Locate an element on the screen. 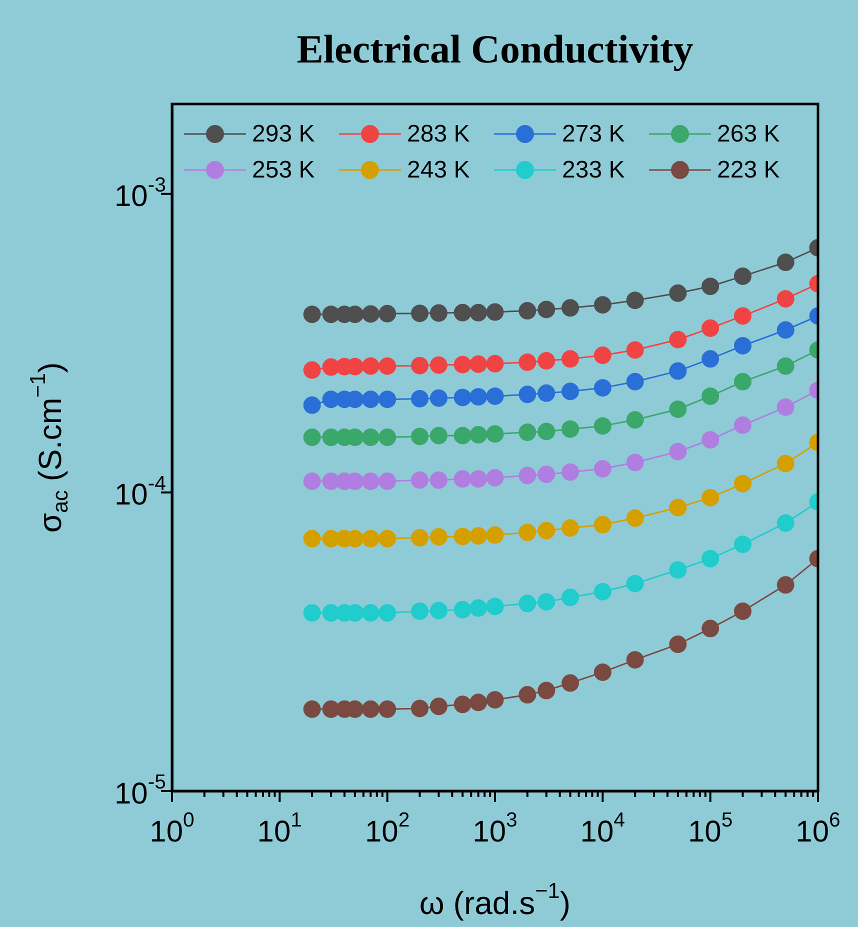 This screenshot has width=858, height=927. legend-label: 283 K is located at coordinates (438, 134).